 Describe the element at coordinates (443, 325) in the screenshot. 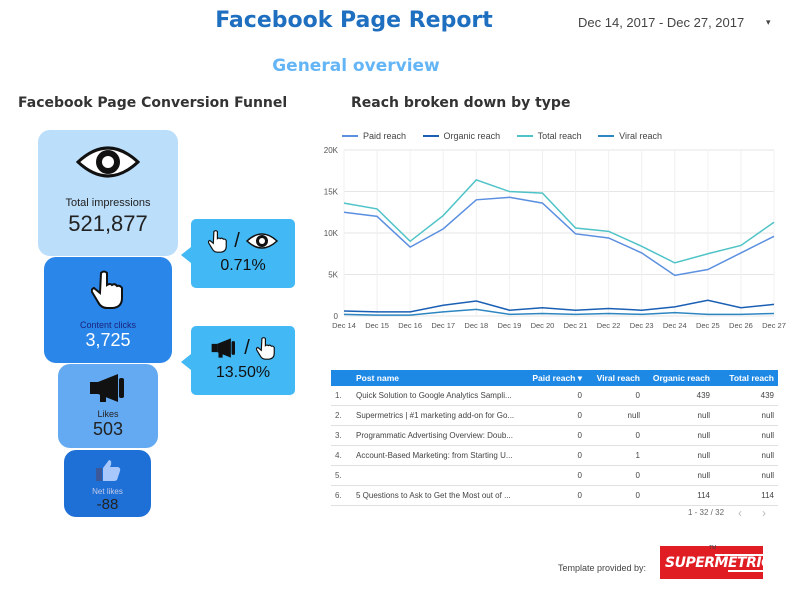

I see `x-tick-label: Dec 17` at that location.